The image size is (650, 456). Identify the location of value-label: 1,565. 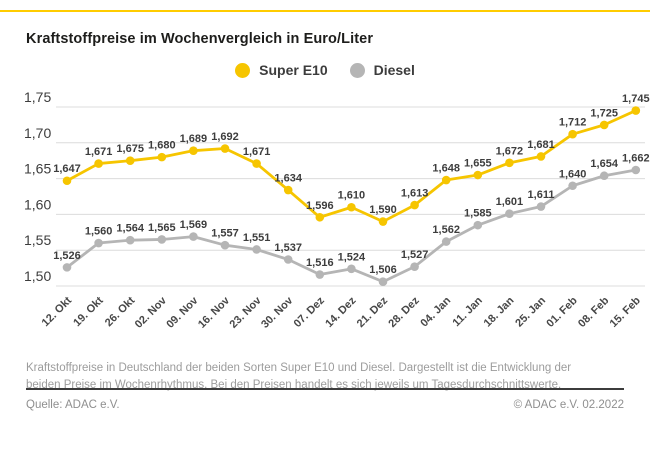
(162, 228).